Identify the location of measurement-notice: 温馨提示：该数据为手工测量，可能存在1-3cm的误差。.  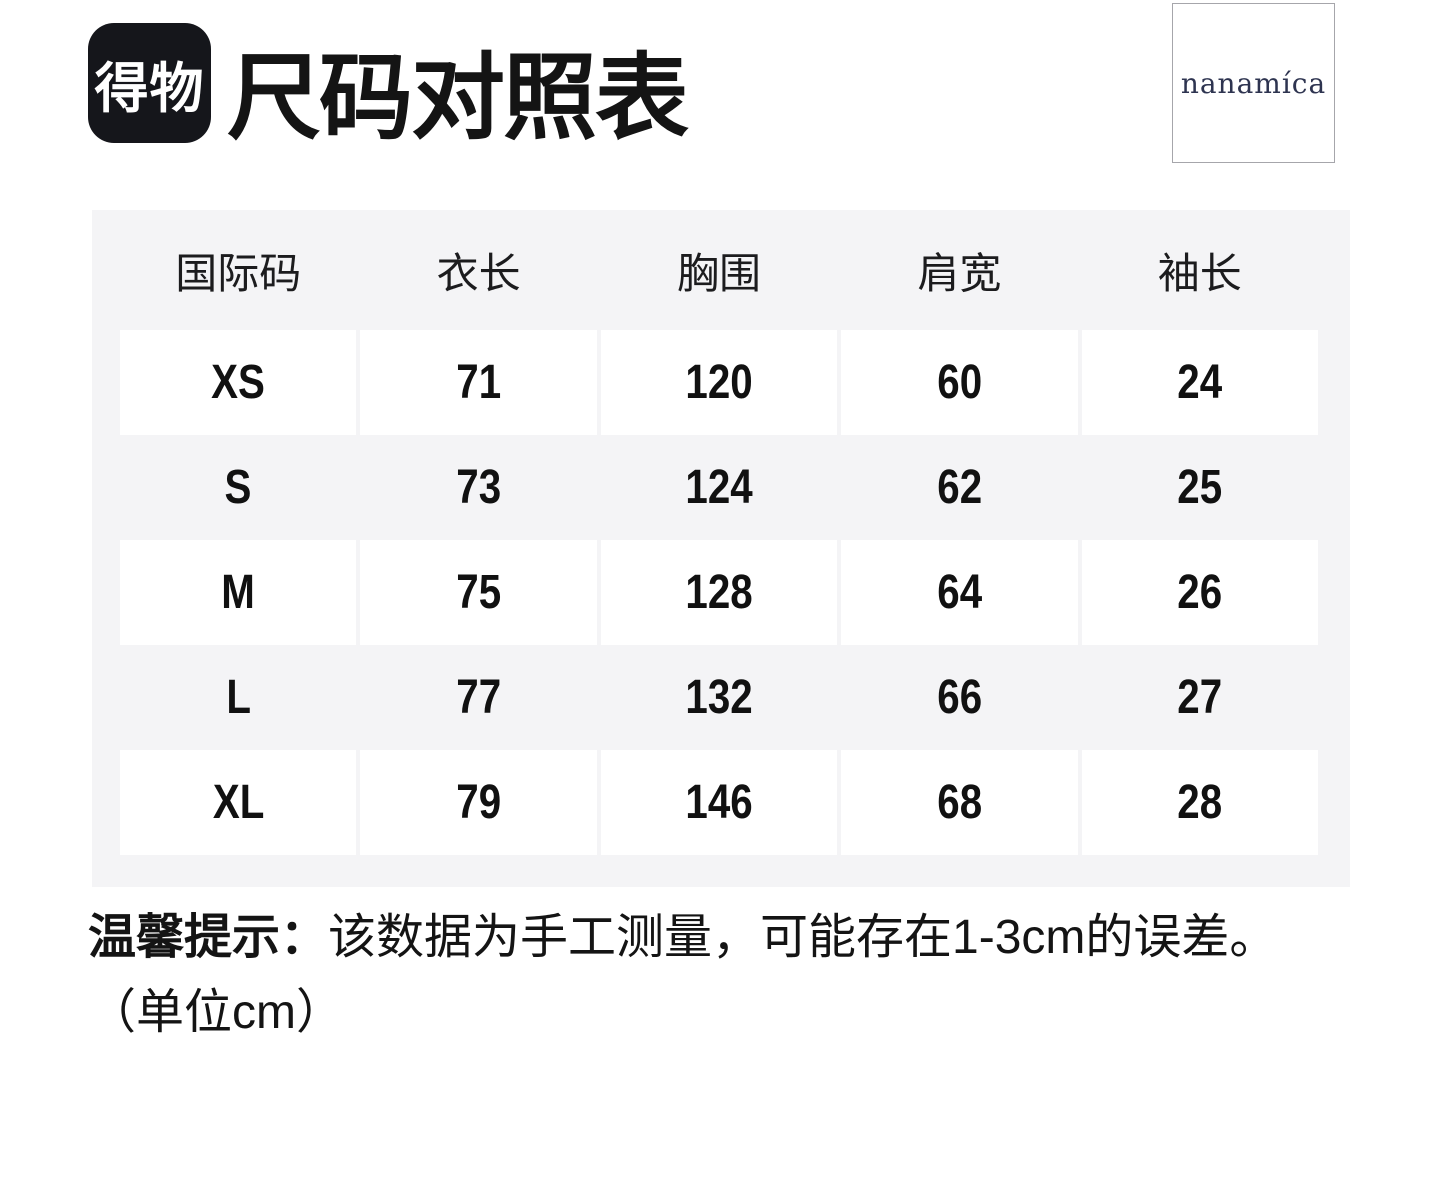
(738, 937).